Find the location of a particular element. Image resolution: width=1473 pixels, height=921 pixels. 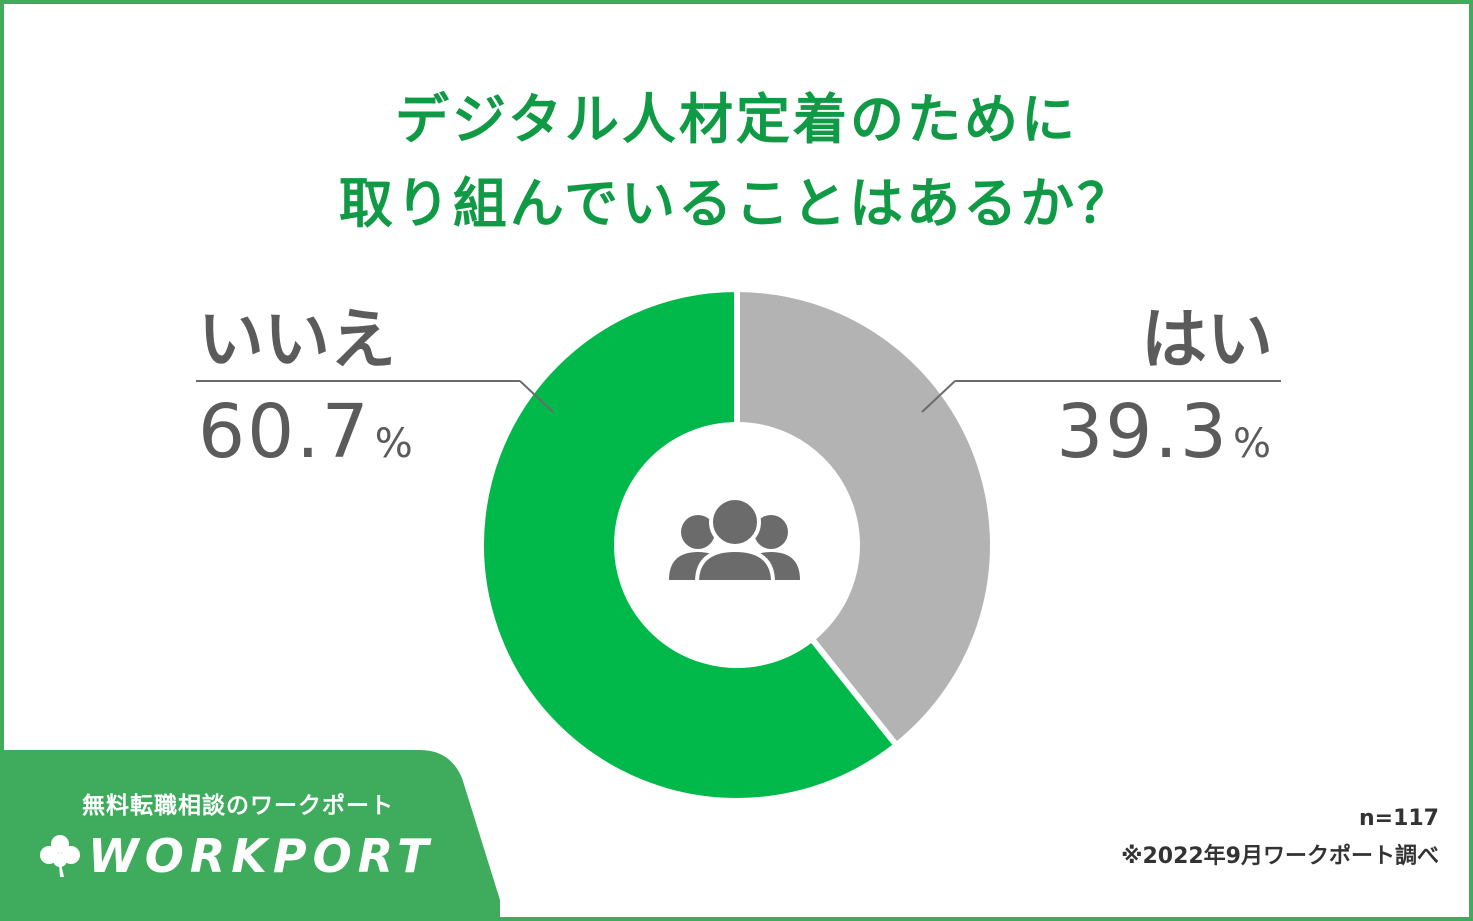

footnote: n=117 ※2022年9月ワークポート調べ is located at coordinates (1280, 838).